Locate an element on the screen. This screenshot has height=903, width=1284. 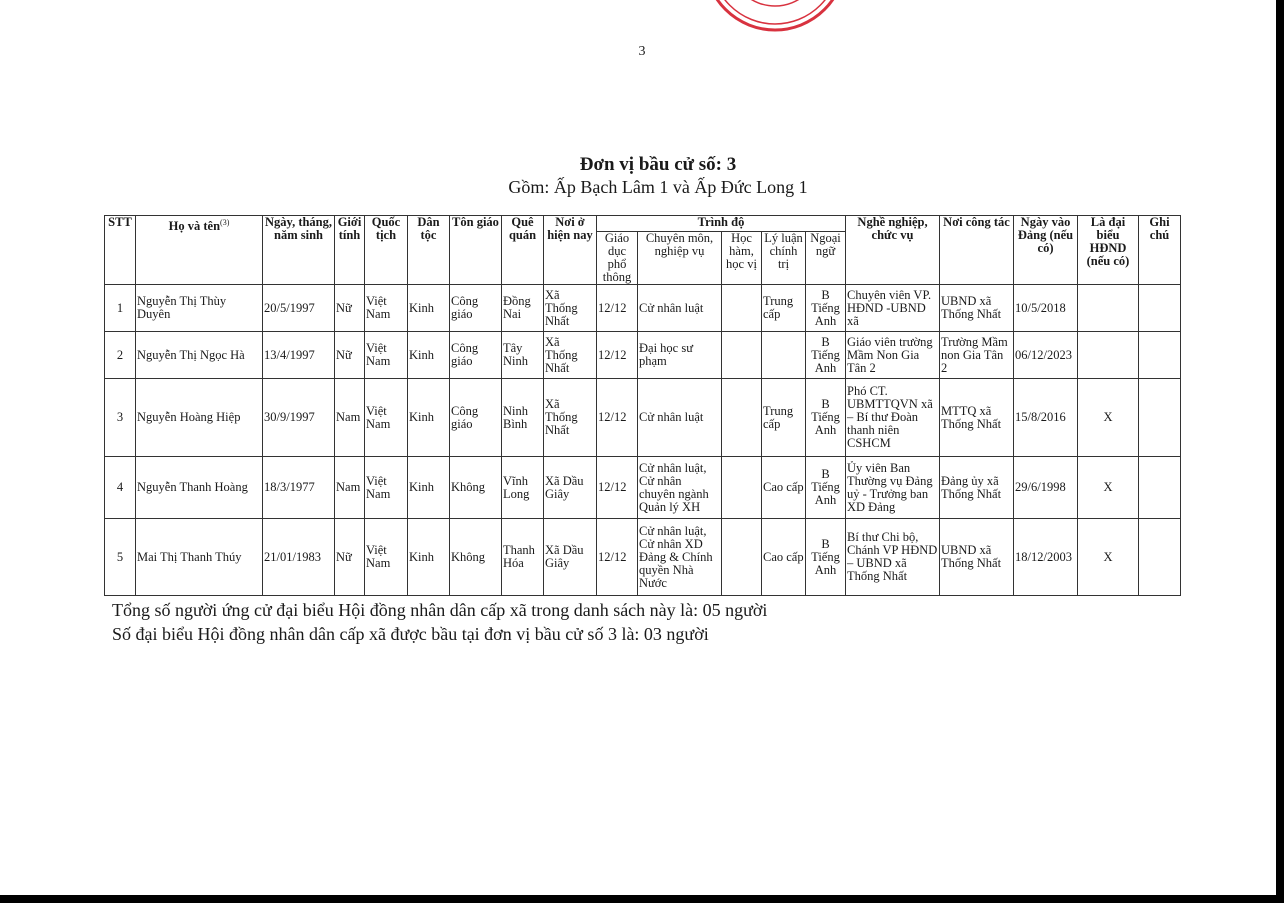
page-number: 3 is located at coordinates (642, 51).